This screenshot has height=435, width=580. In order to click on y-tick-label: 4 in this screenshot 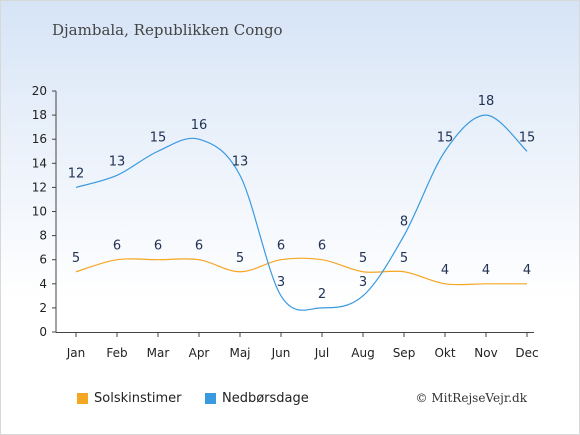, I will do `click(43, 284)`.